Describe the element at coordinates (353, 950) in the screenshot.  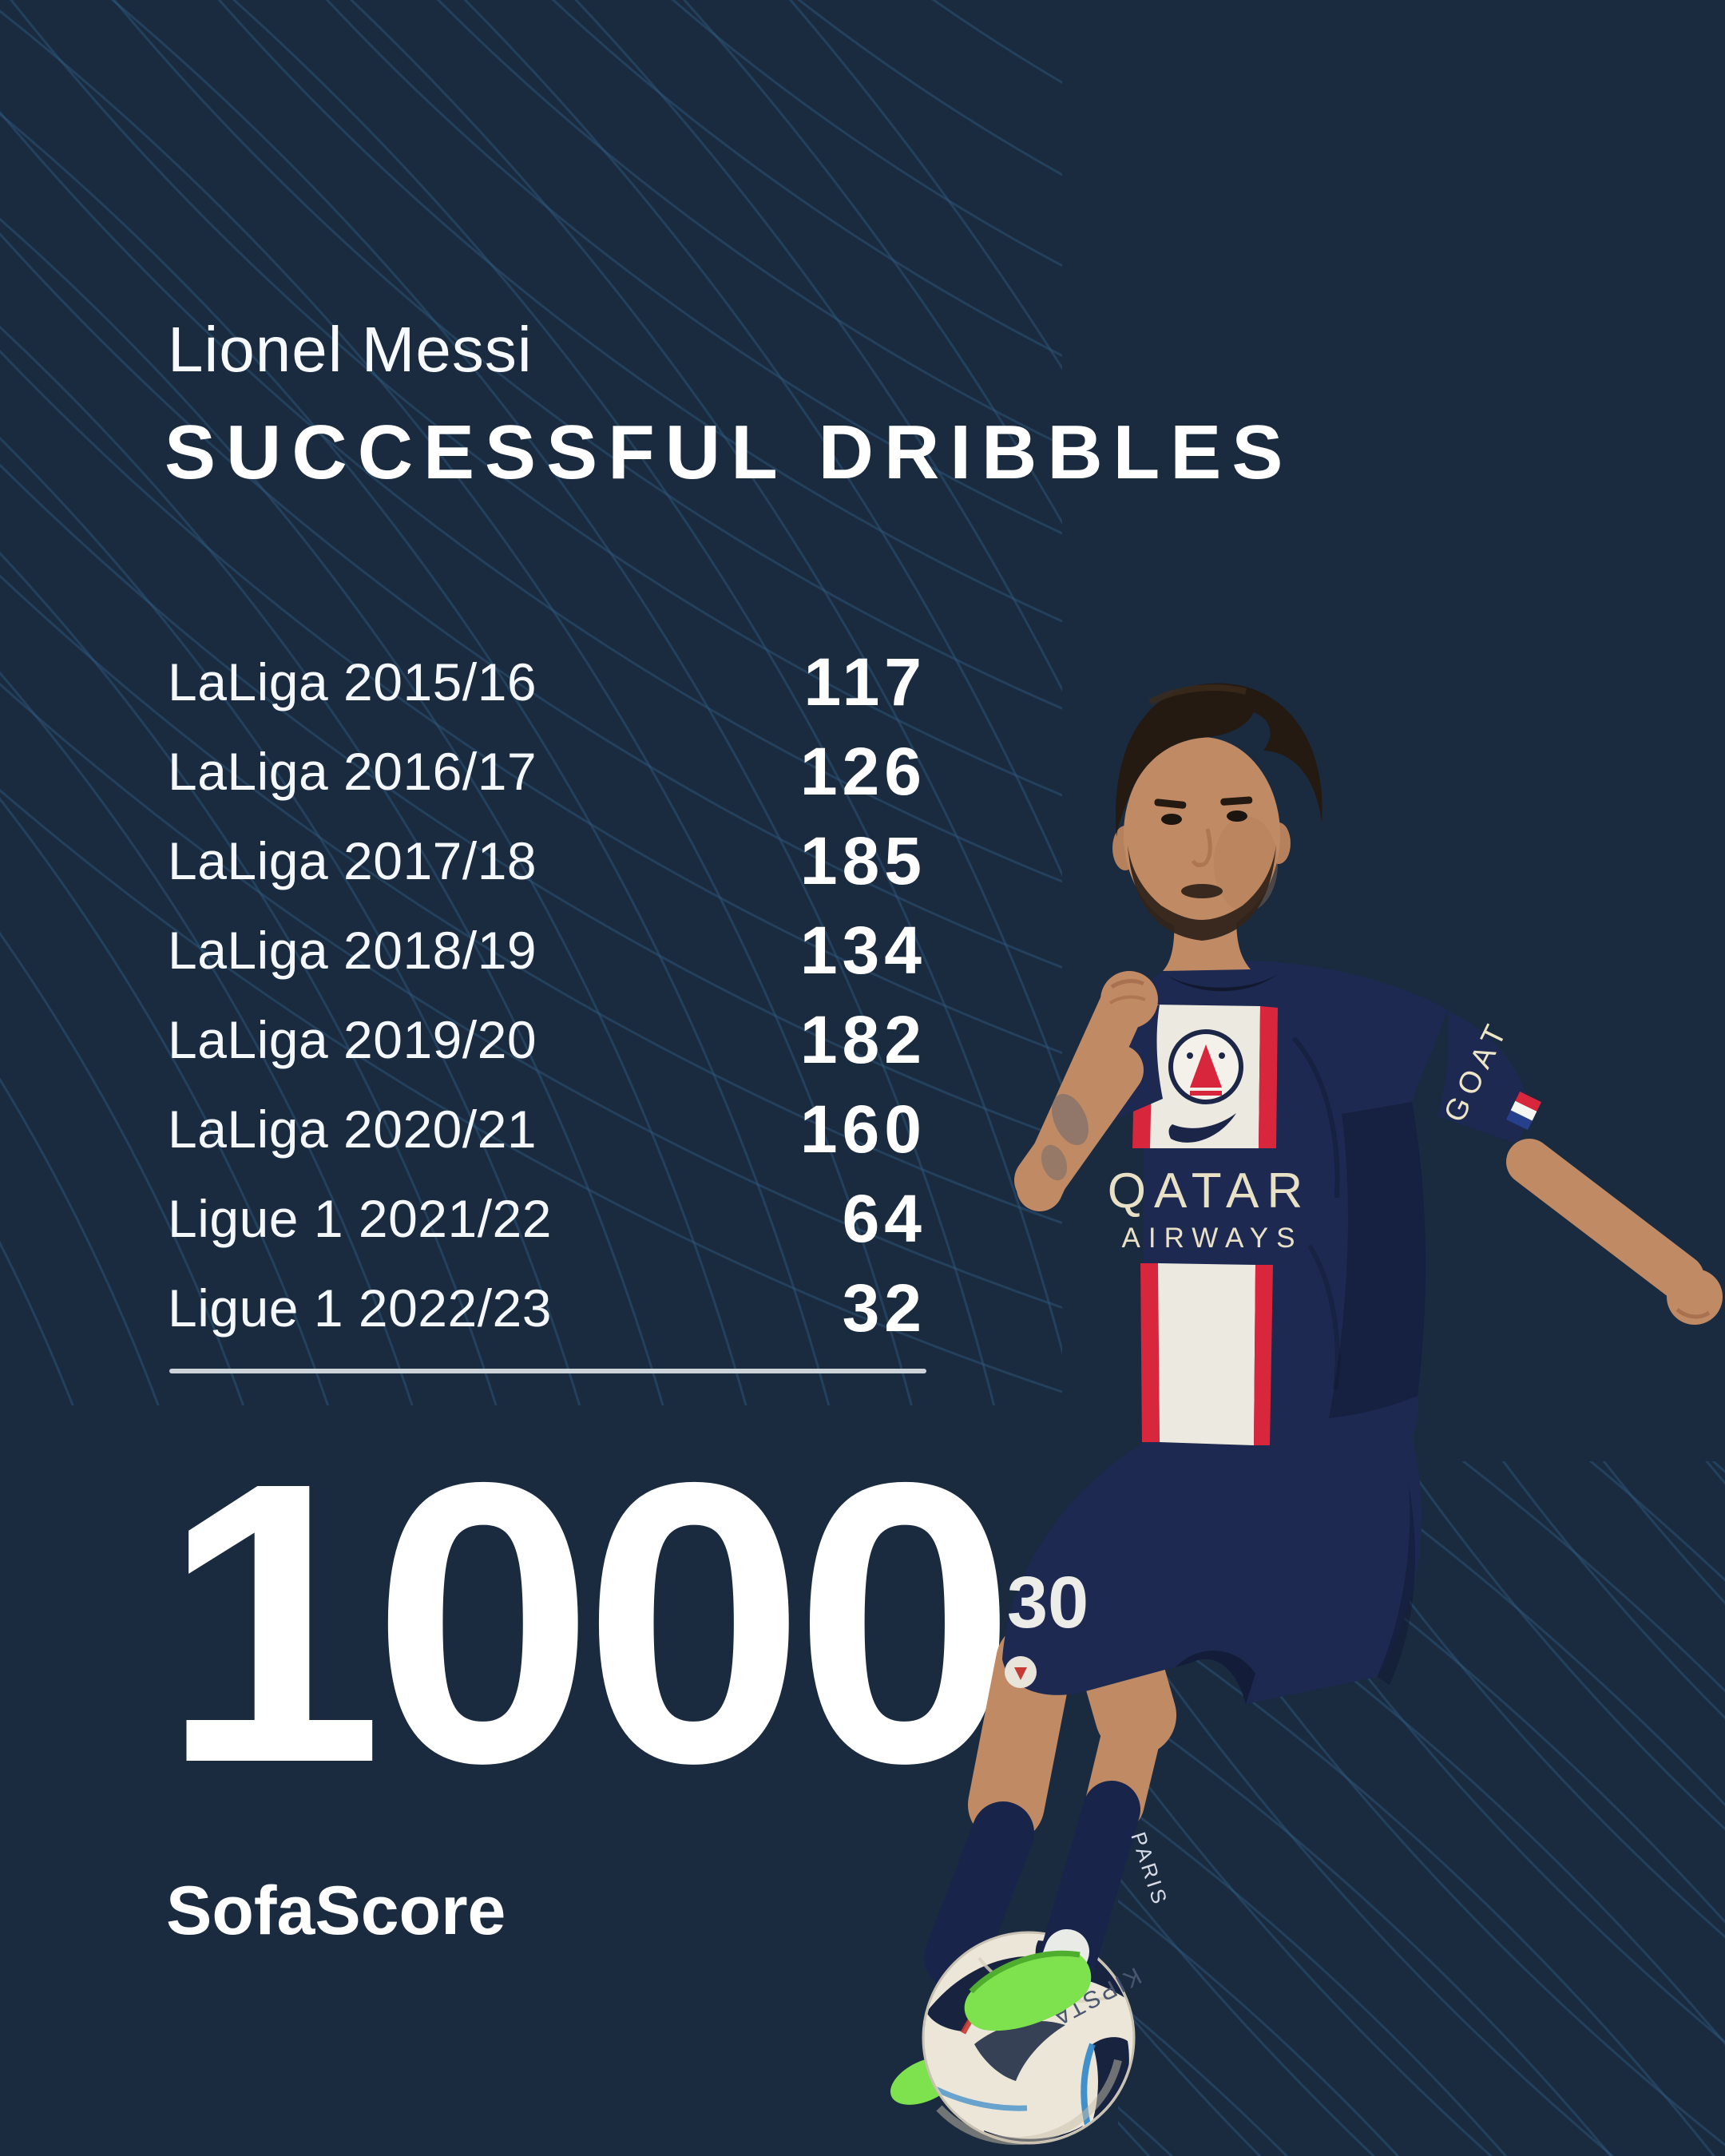
I see `season-label: LaLiga 2018/19` at that location.